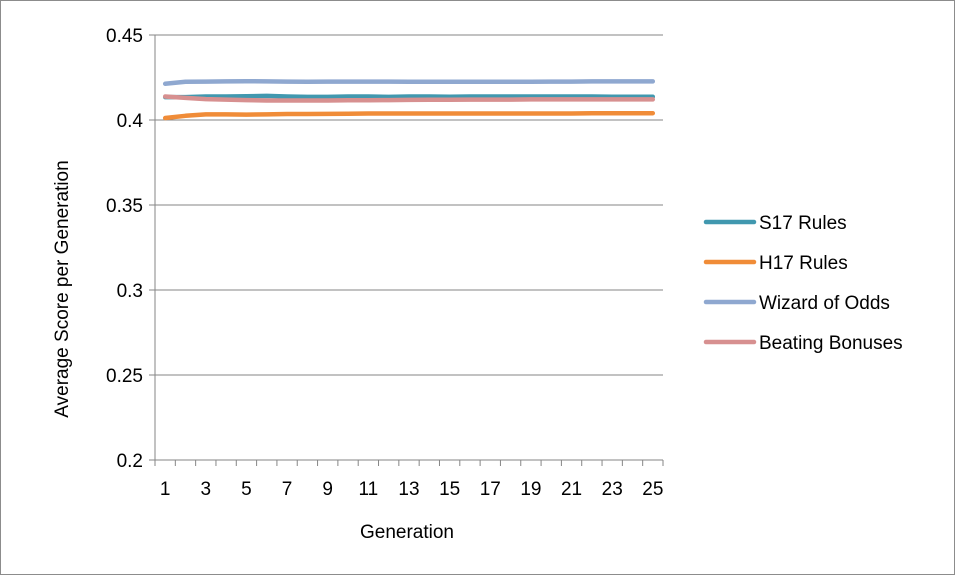  Describe the element at coordinates (824, 303) in the screenshot. I see `legend-label: Wizard of Odds` at that location.